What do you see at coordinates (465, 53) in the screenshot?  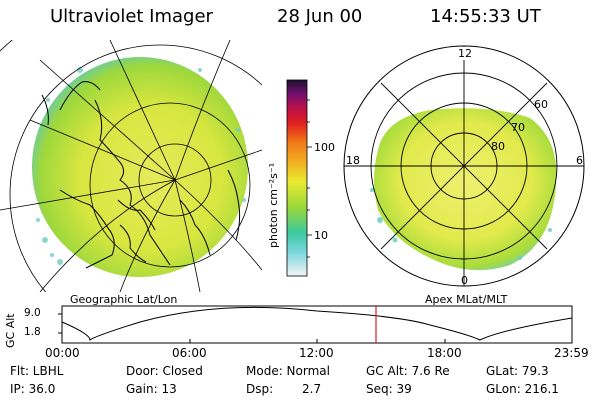 I see `mlt-label-12: 12` at bounding box center [465, 53].